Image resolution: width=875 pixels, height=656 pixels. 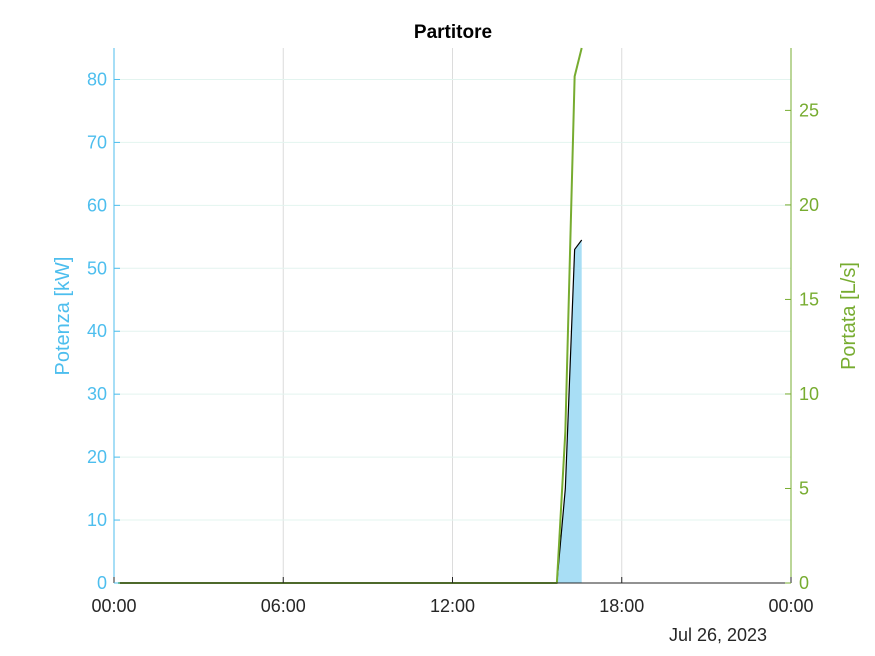 I want to click on x-tick-label: 06:00, so click(x=283, y=606).